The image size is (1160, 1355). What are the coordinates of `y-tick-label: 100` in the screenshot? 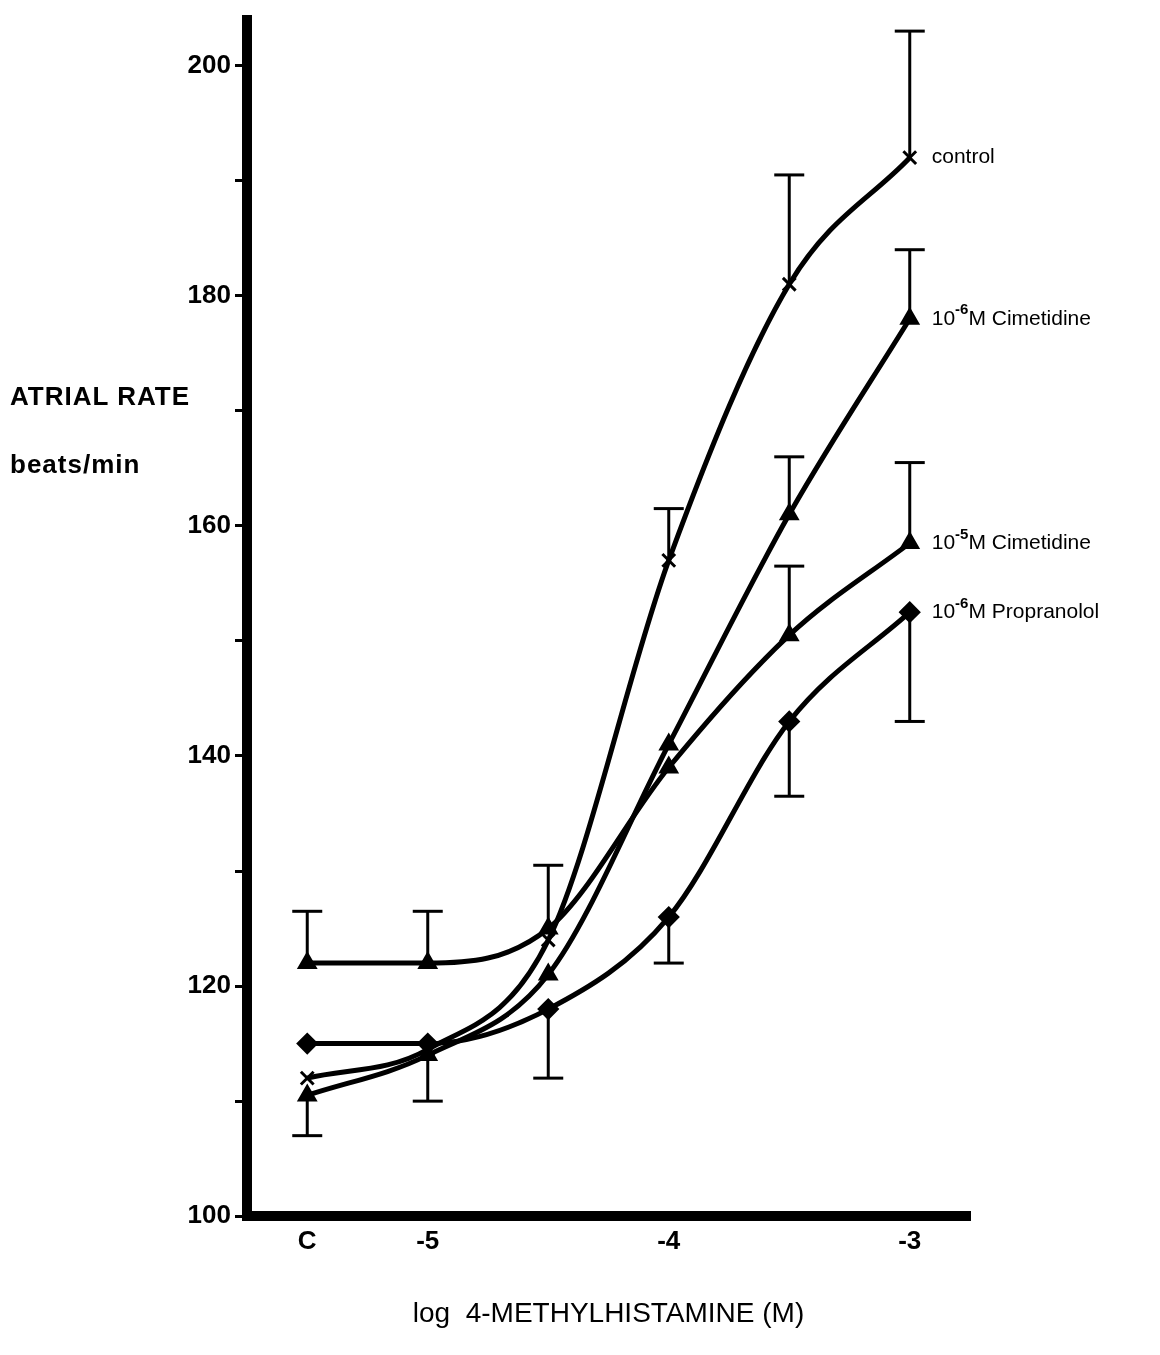 It's located at (209, 1214).